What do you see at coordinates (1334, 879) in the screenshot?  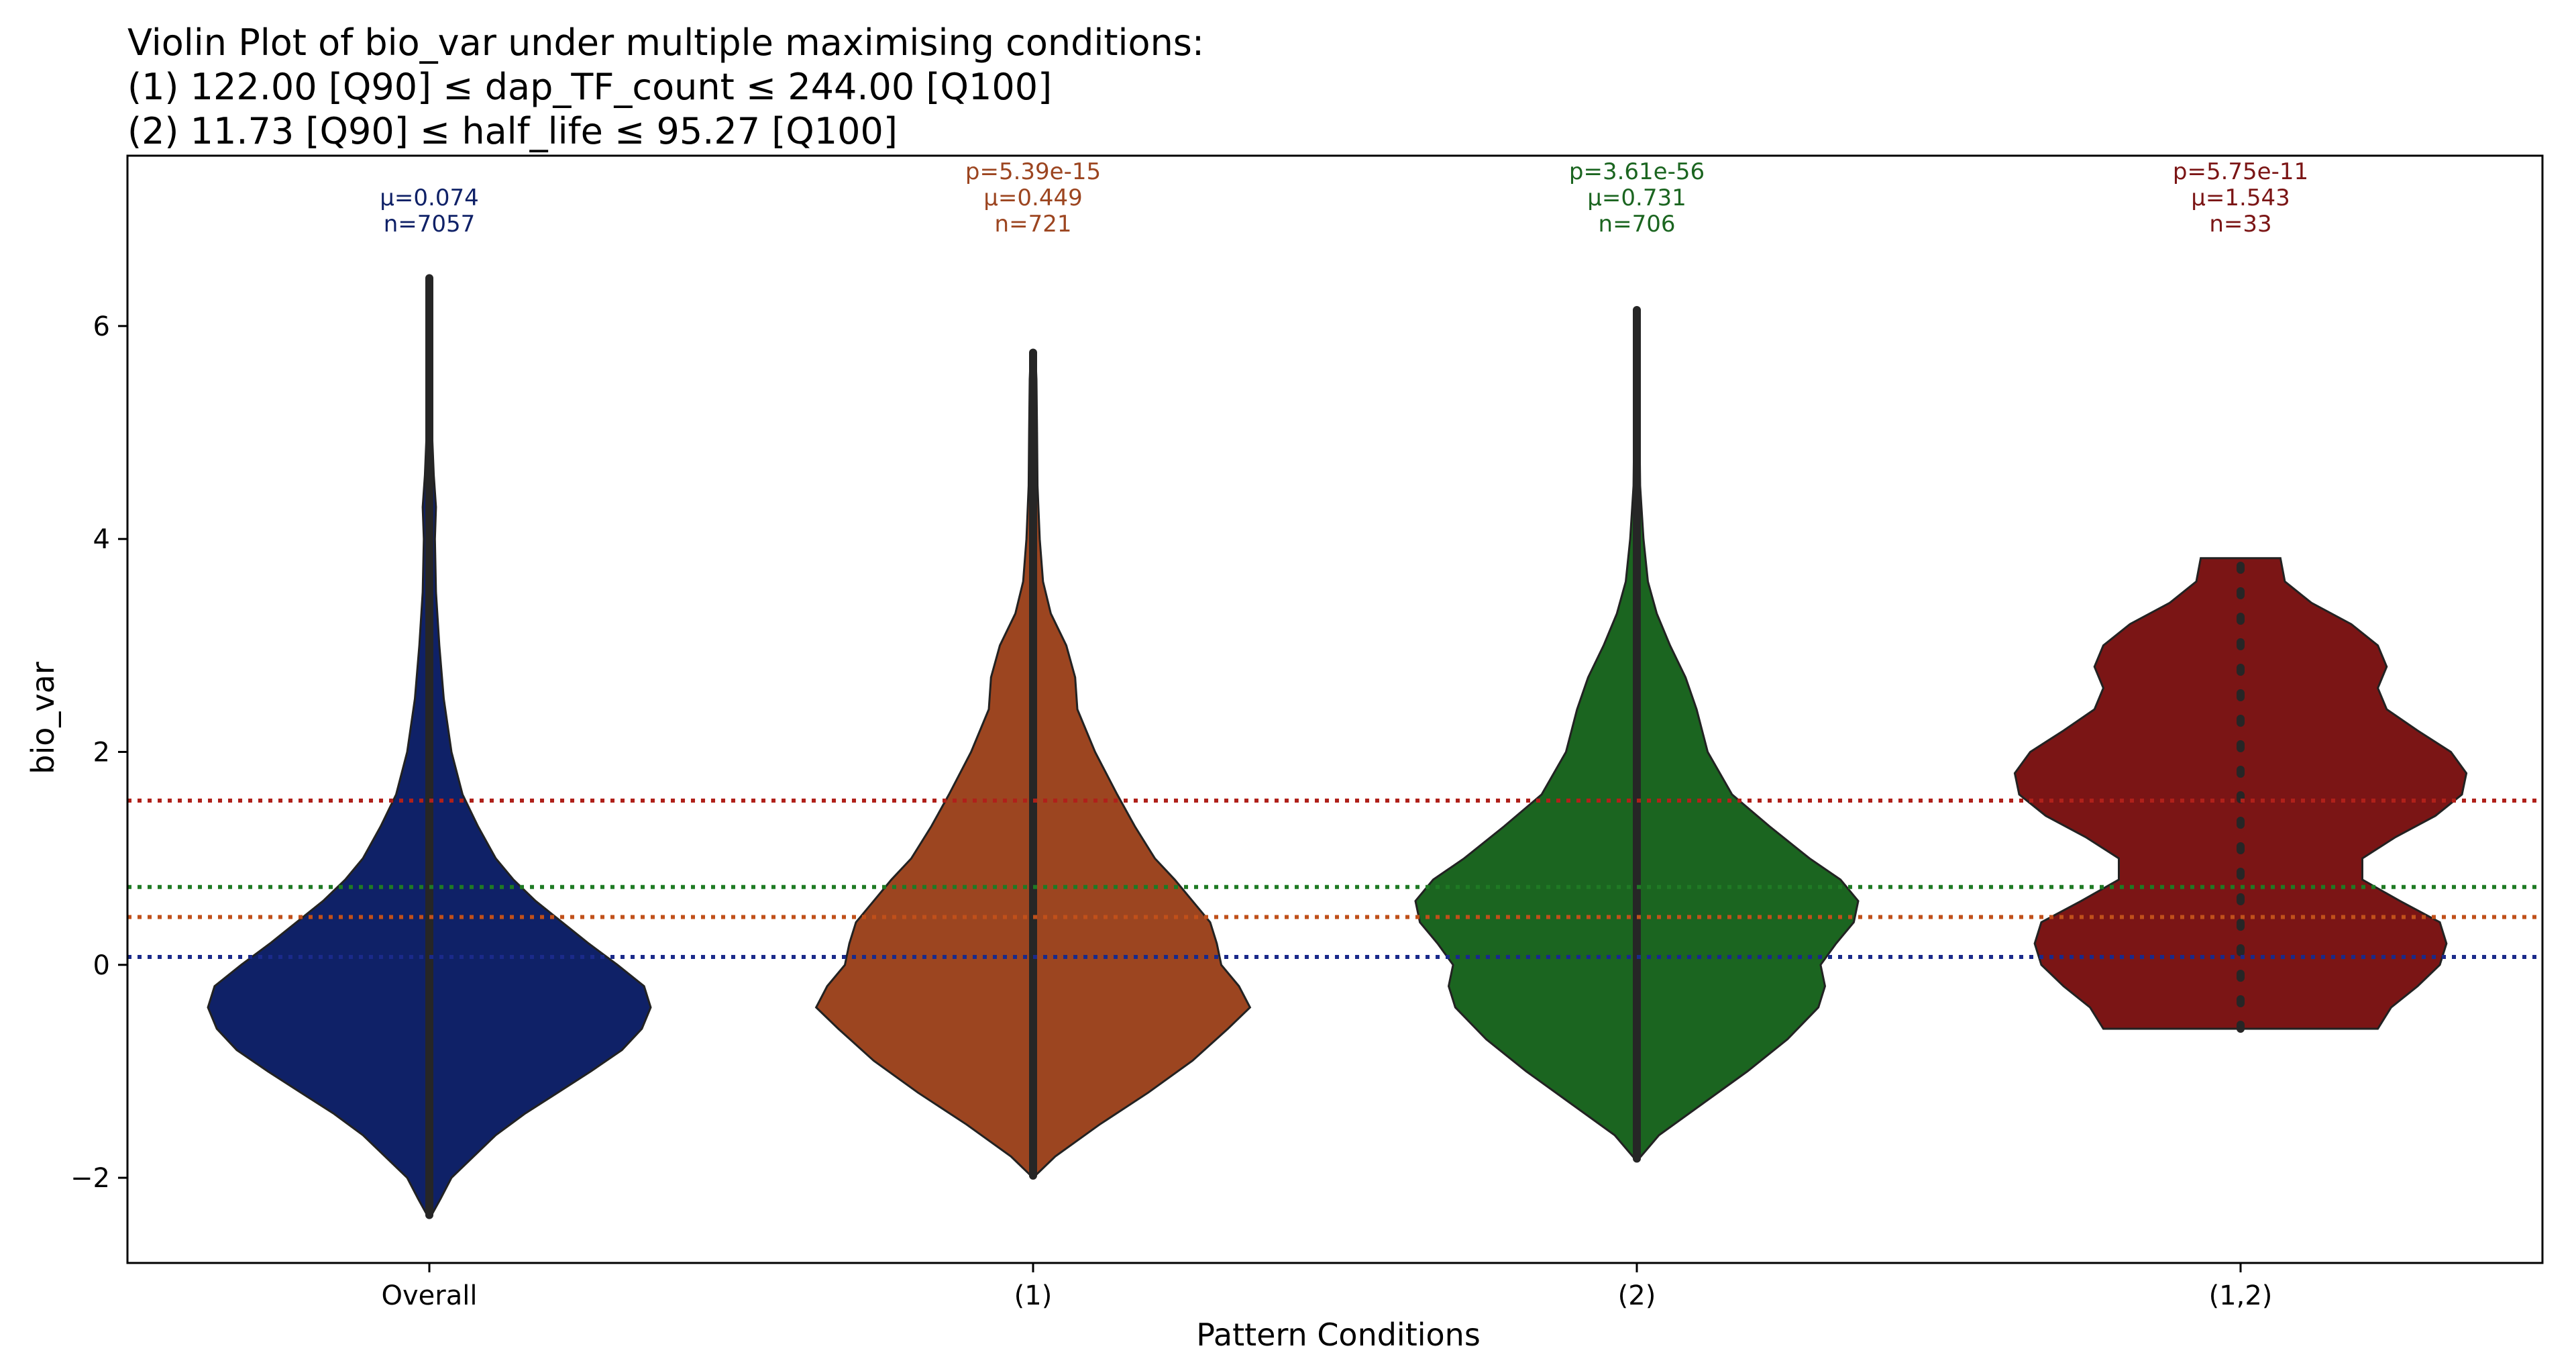 I see `mean-lines-layer` at bounding box center [1334, 879].